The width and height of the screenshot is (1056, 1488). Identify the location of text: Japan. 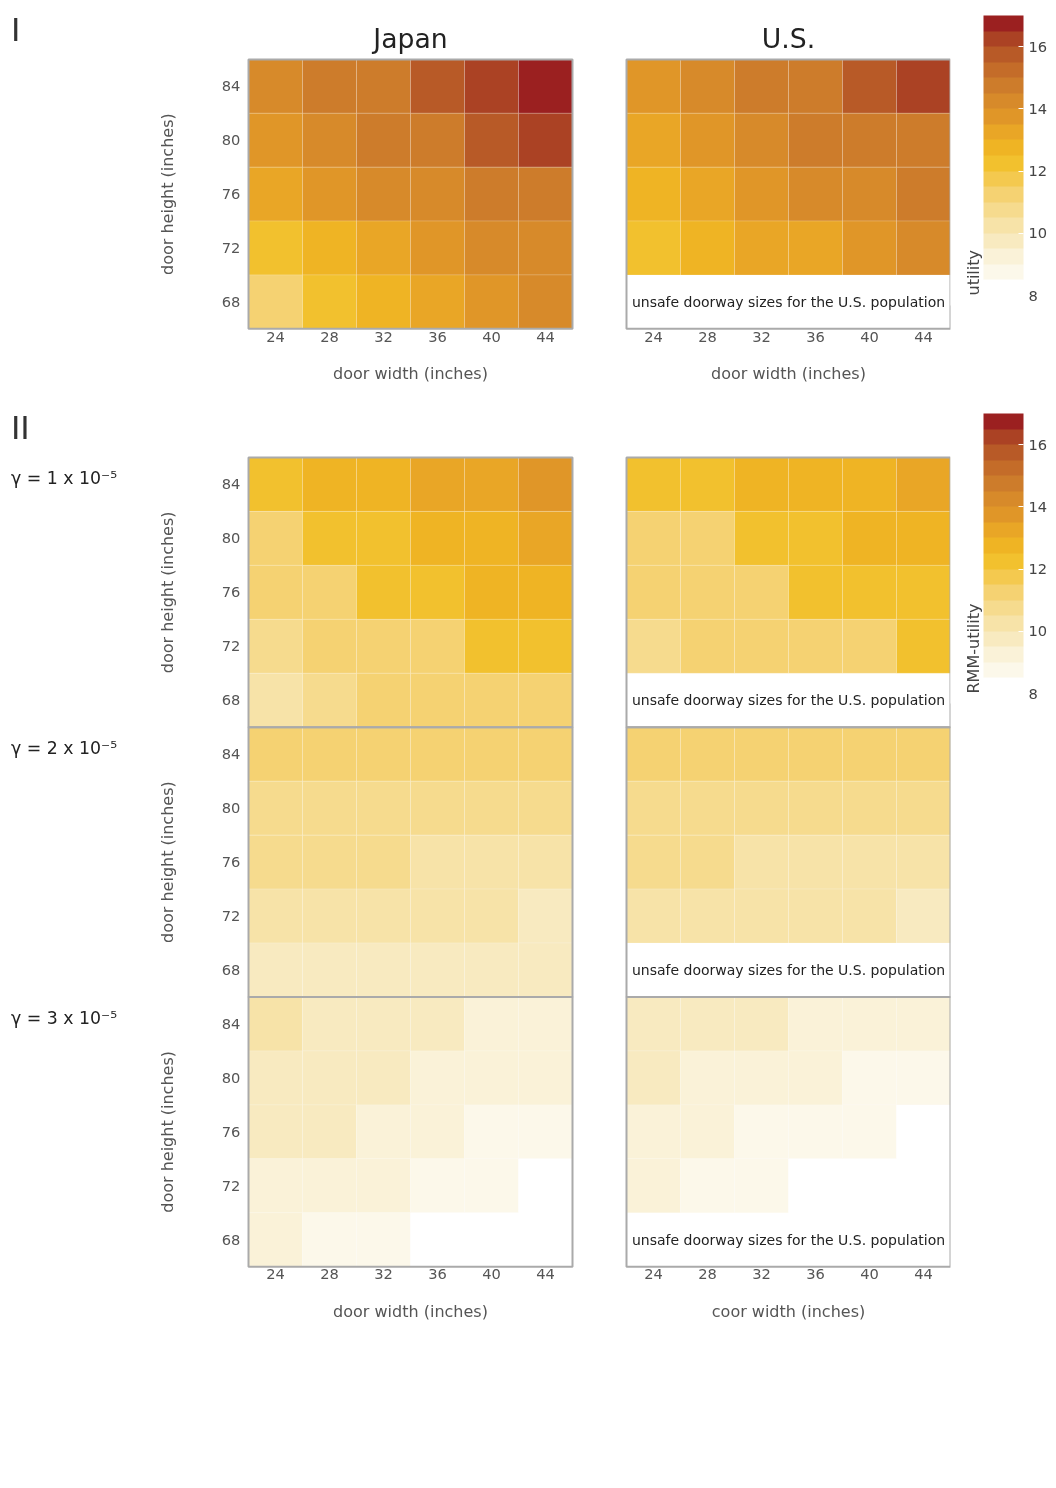
(409, 38).